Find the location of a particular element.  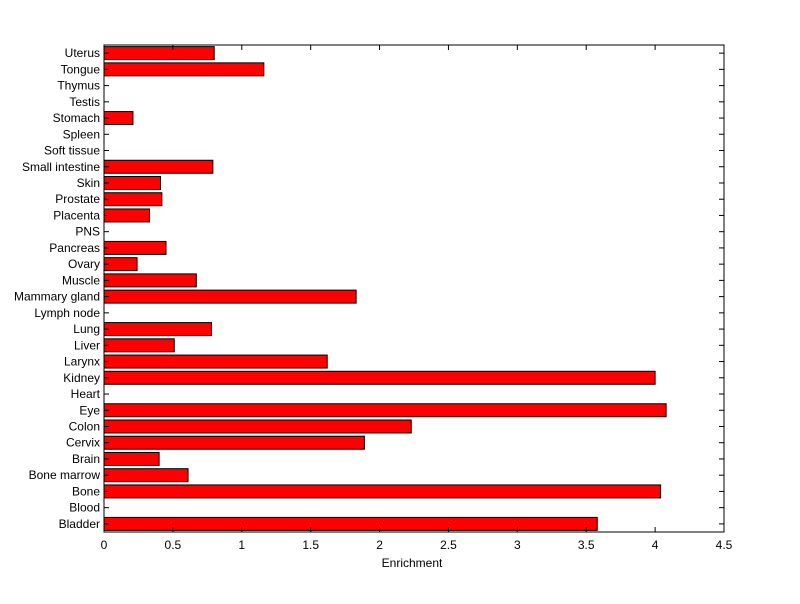

y-tick-label: Eye is located at coordinates (89, 410).